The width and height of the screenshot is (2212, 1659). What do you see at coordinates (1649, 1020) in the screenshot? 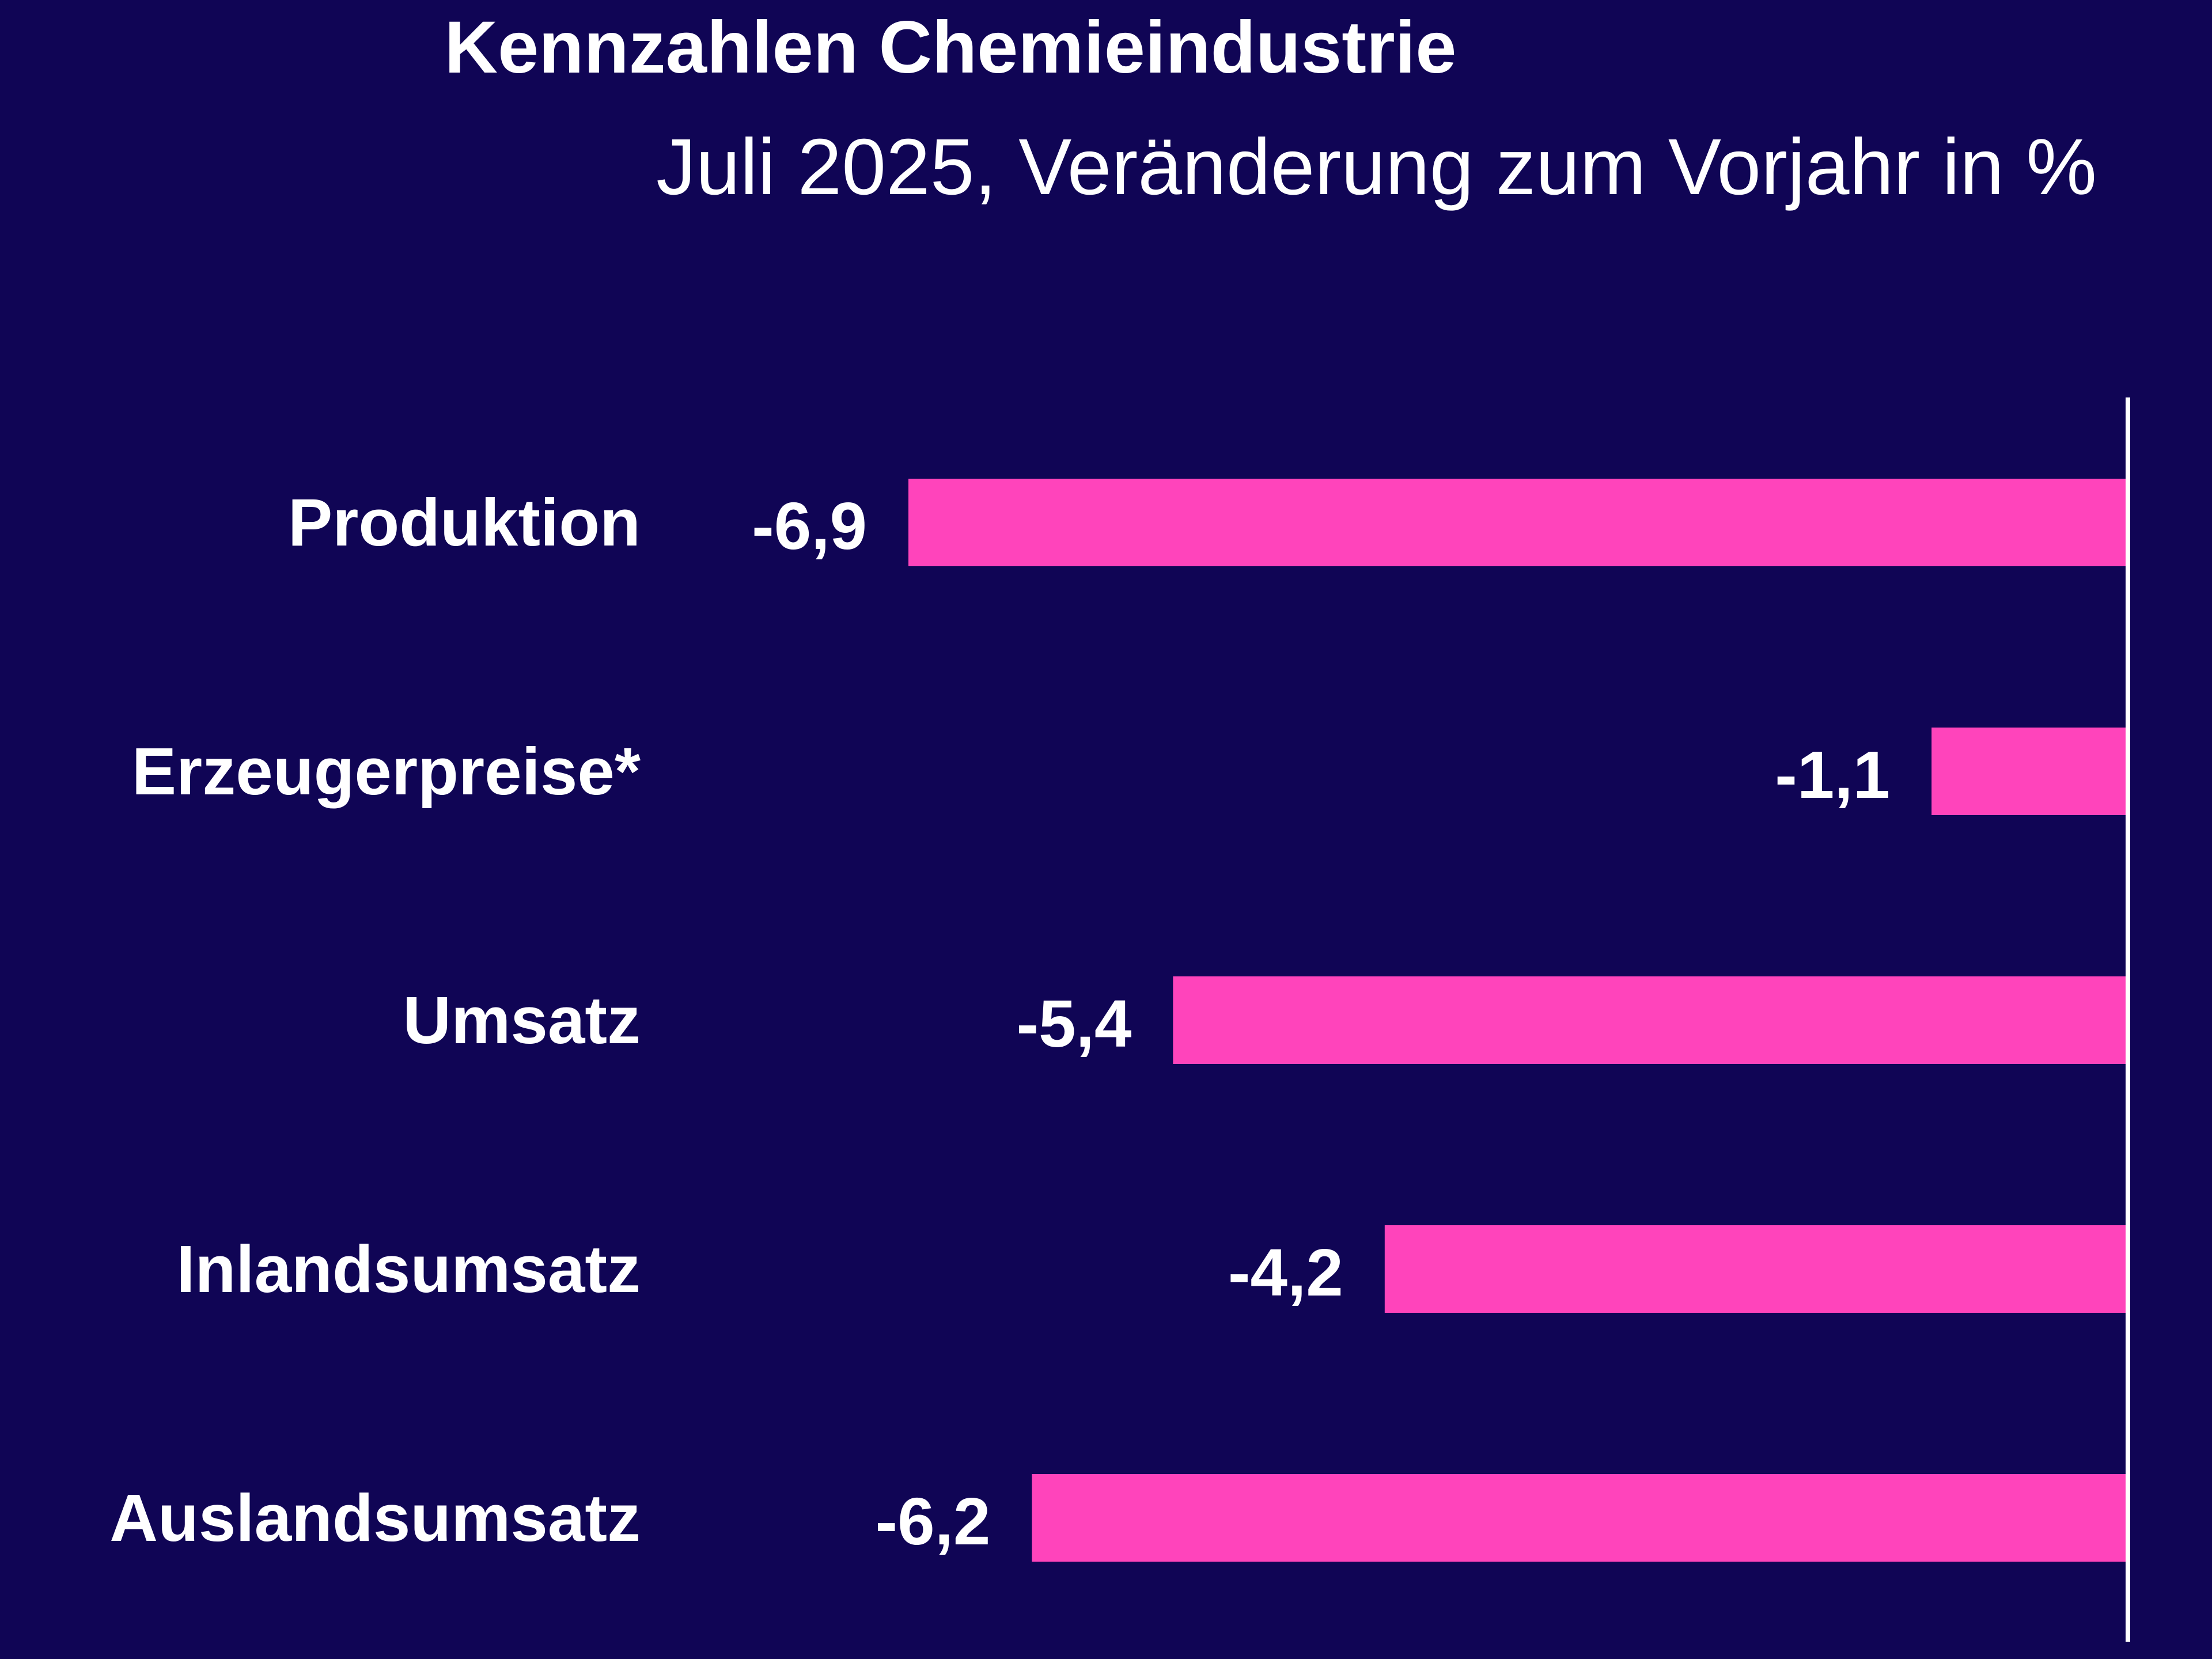
I see `bar-umsatz` at bounding box center [1649, 1020].